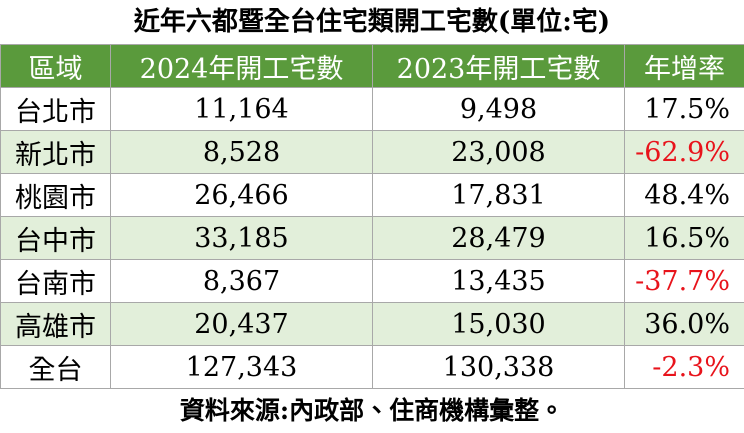 The width and height of the screenshot is (744, 433). I want to click on growth-cell: -2.3%, so click(684, 367).